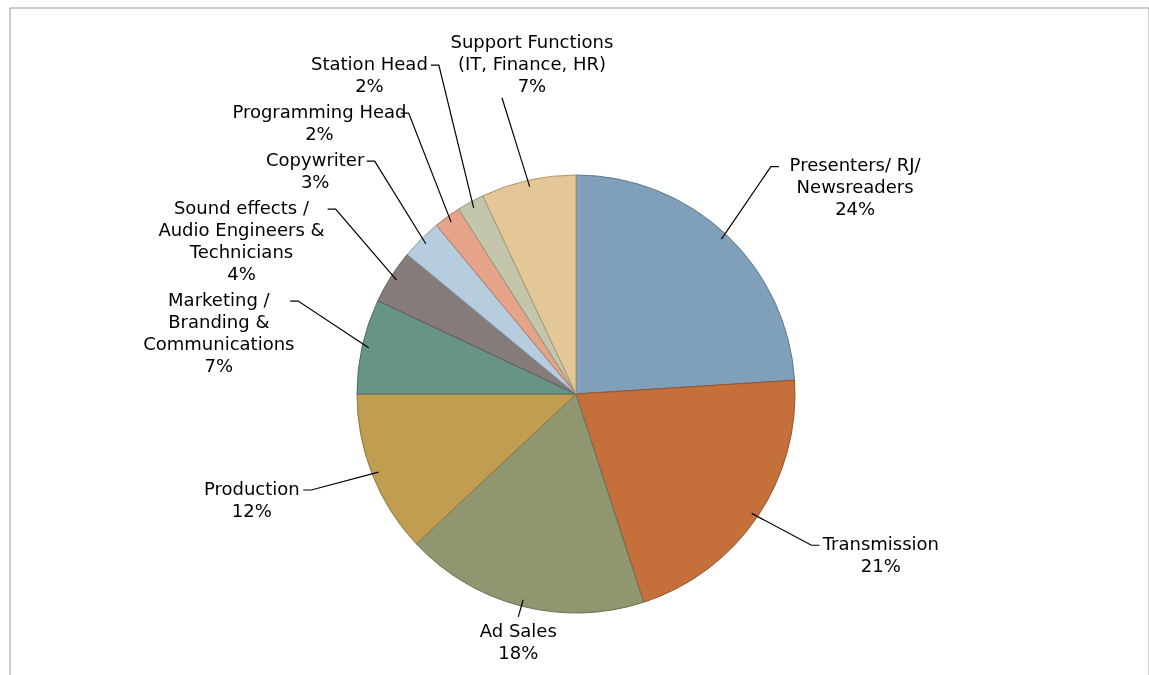 This screenshot has height=675, width=1149. Describe the element at coordinates (369, 63) in the screenshot. I see `slice-label: Station Head` at that location.